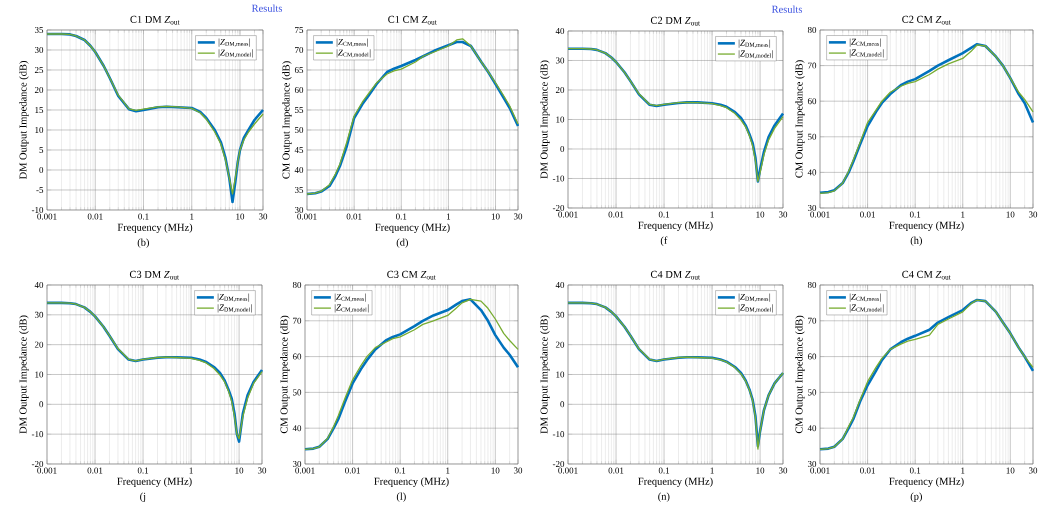  What do you see at coordinates (299, 149) in the screenshot?
I see `y-tick-label: 45` at bounding box center [299, 149].